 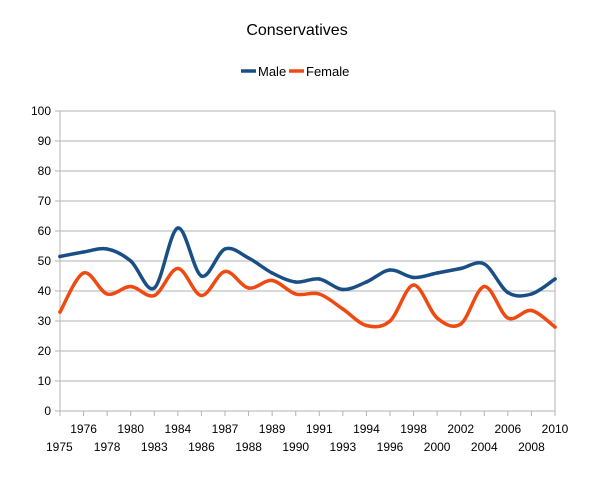 I want to click on x-tick-label: 2004, so click(x=484, y=447).